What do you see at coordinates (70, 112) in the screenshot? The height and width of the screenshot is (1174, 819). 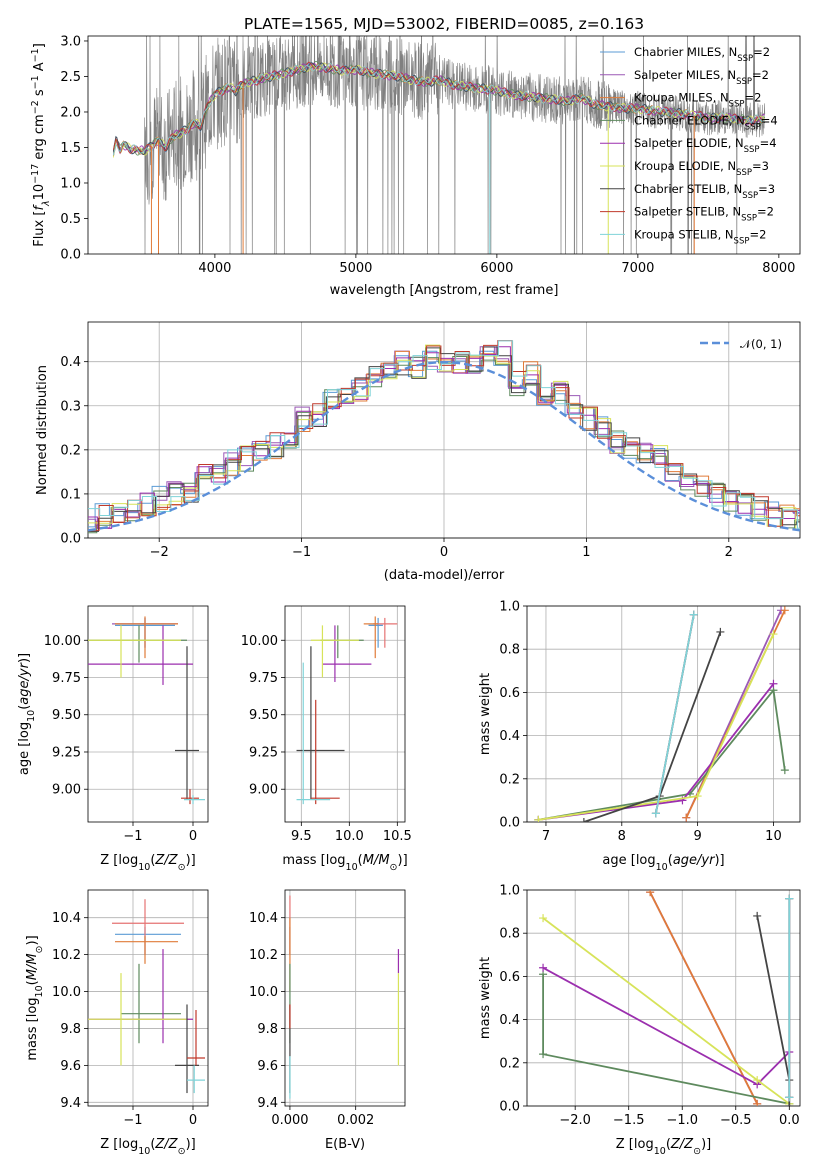 I see `y-tick-label: 2.0` at bounding box center [70, 112].